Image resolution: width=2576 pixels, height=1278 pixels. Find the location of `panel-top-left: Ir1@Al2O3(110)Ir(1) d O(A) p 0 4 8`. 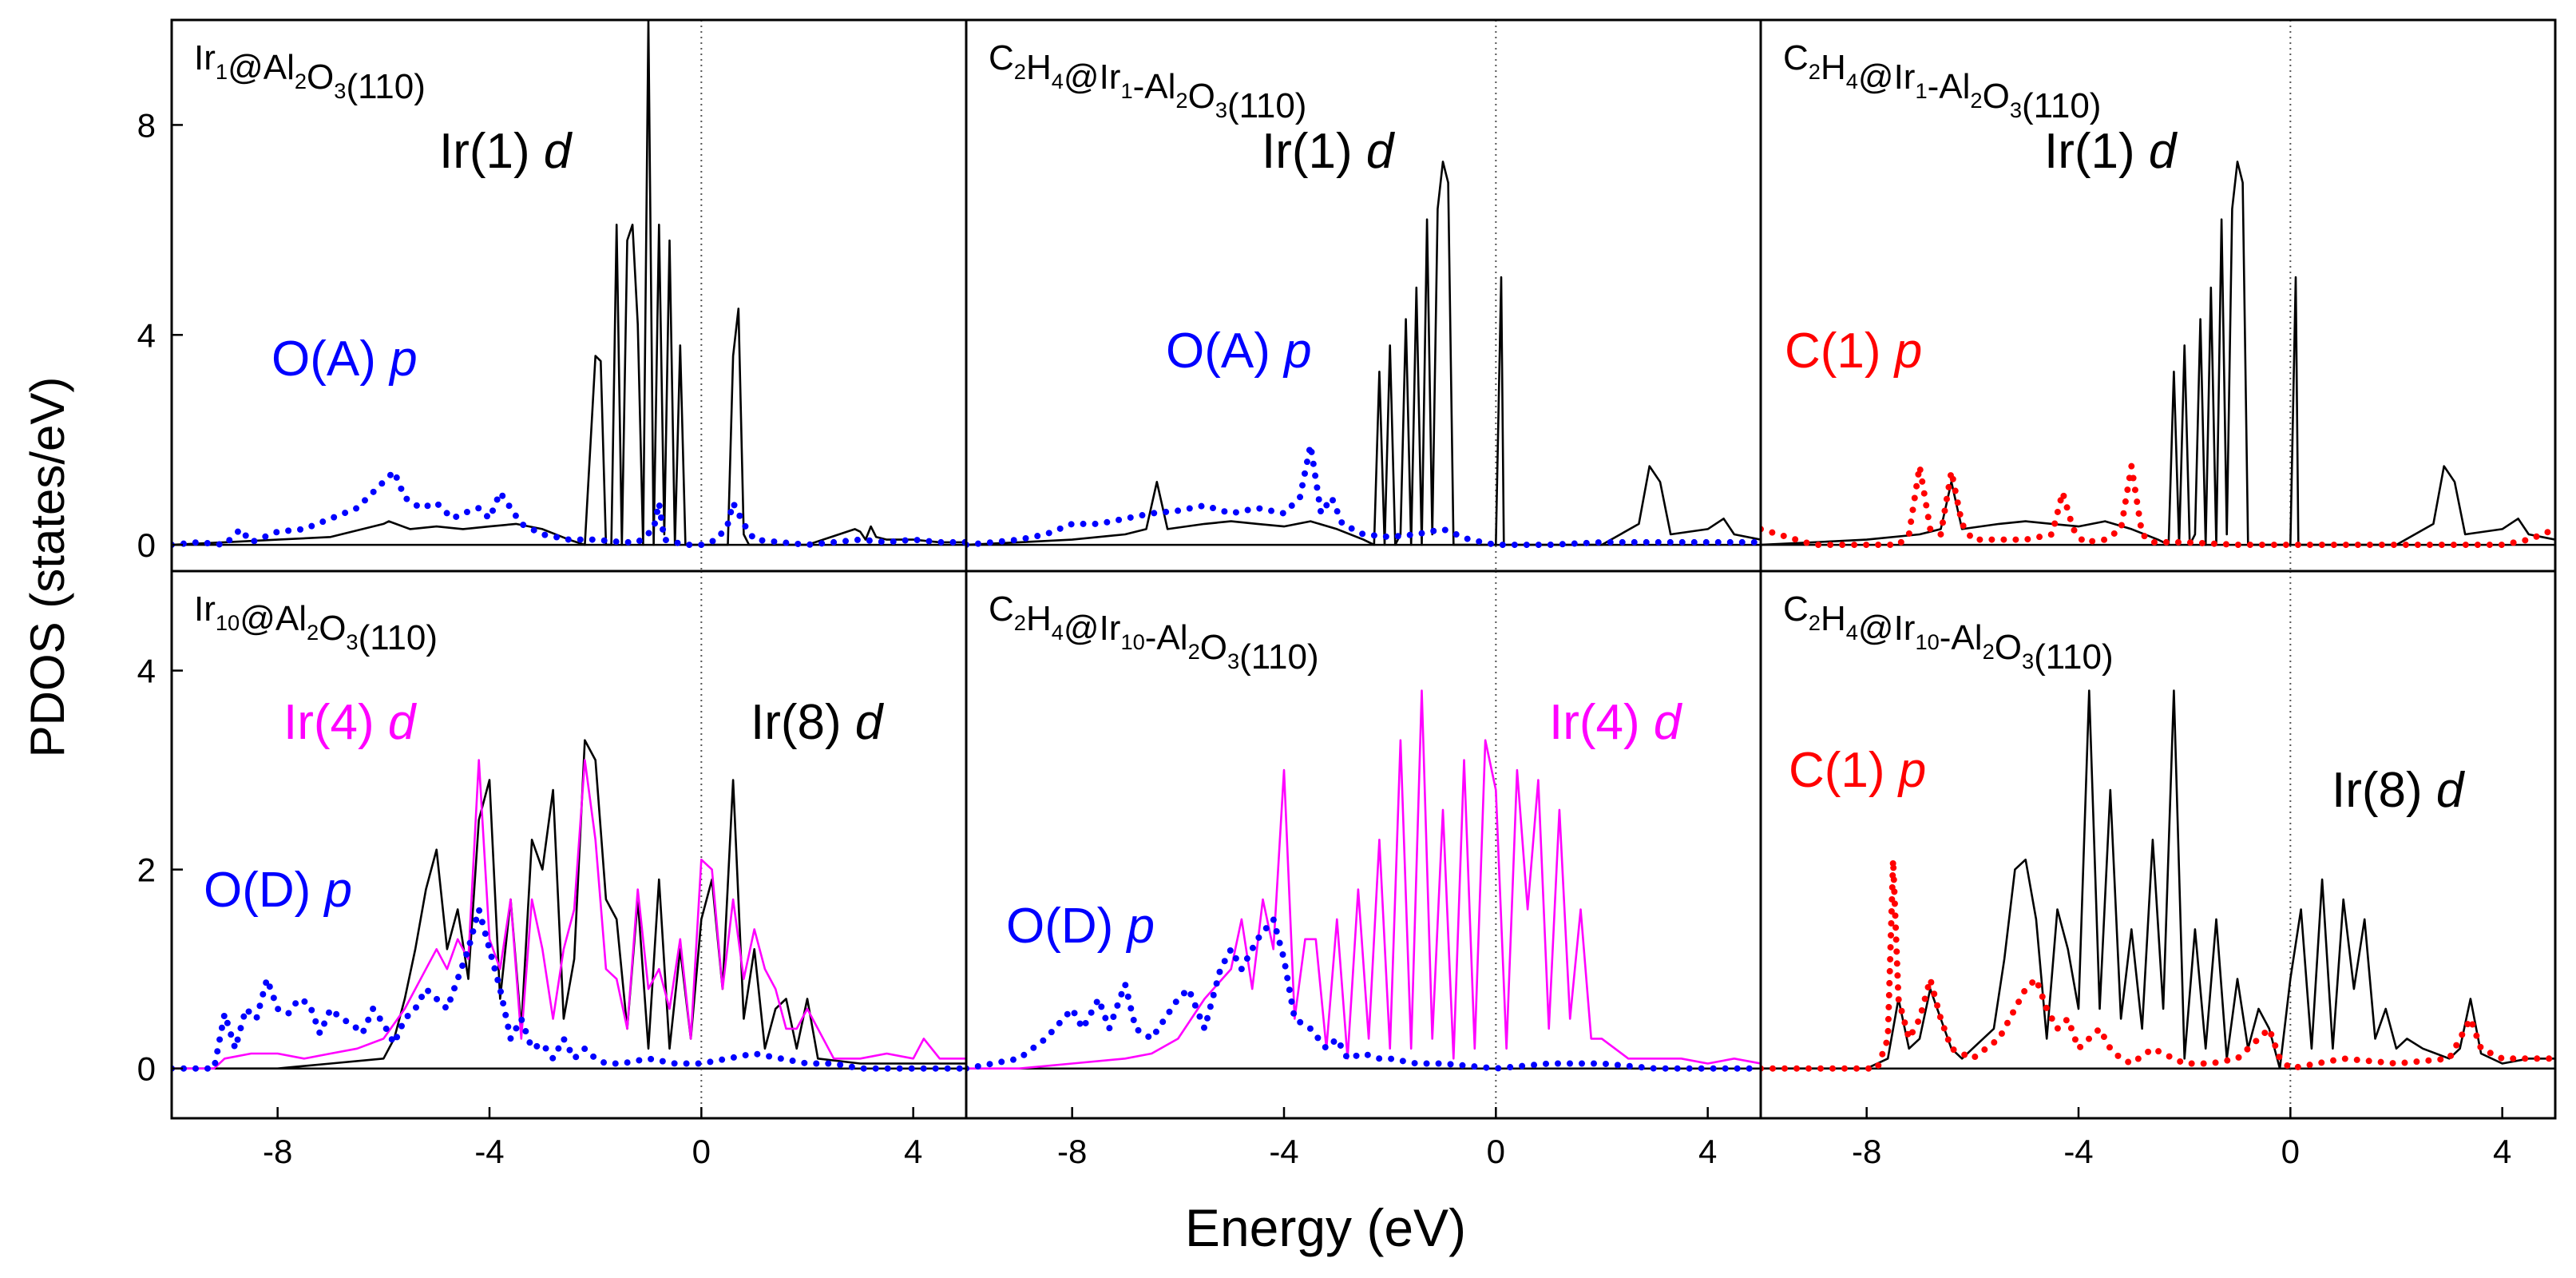

panel-top-left: Ir1@Al2O3(110)Ir(1) d O(A) p 0 4 8 is located at coordinates (551, 295).